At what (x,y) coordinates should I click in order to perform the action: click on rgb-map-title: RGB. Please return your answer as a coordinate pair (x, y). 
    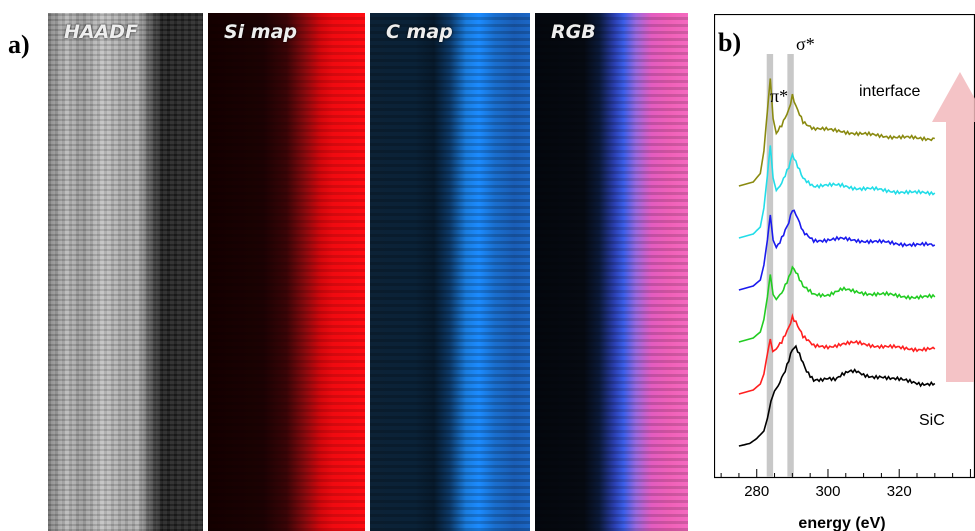
    Looking at the image, I should click on (573, 32).